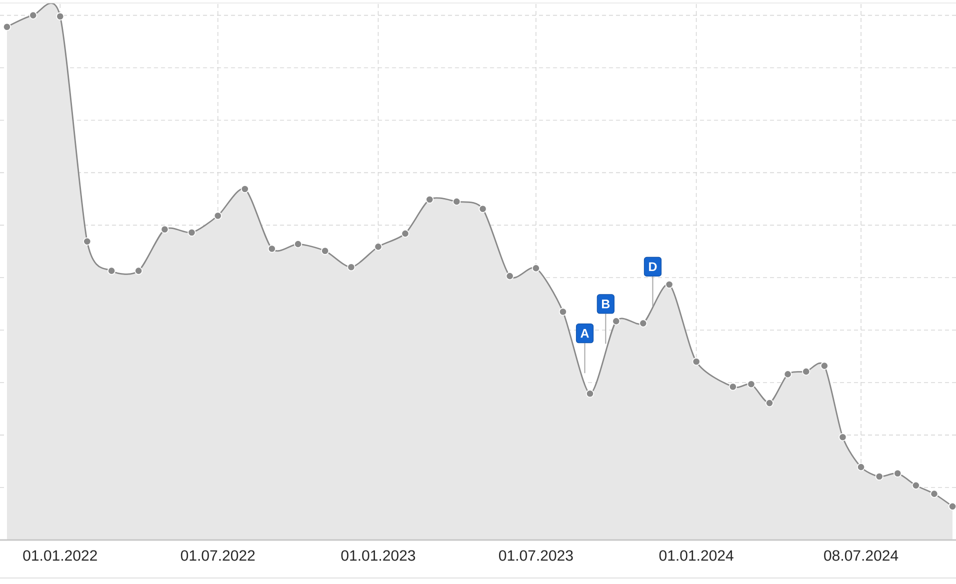 This screenshot has width=956, height=584. I want to click on x-tick-label: 01.01.2024, so click(696, 555).